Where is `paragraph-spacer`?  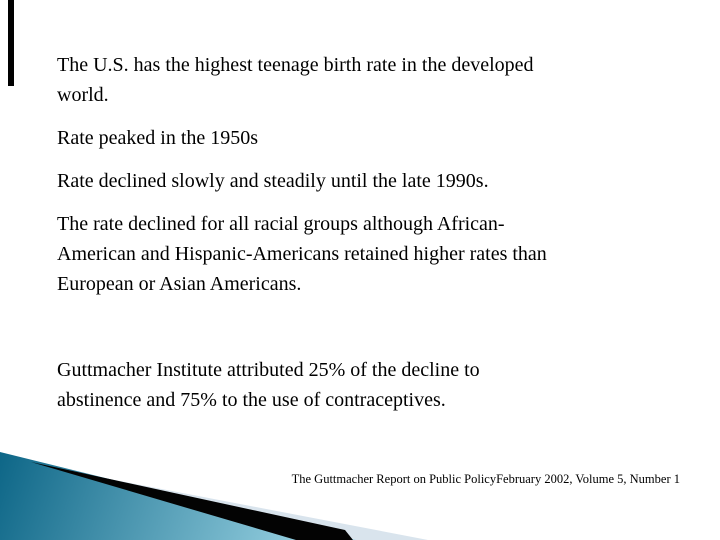
paragraph-spacer is located at coordinates (372, 333).